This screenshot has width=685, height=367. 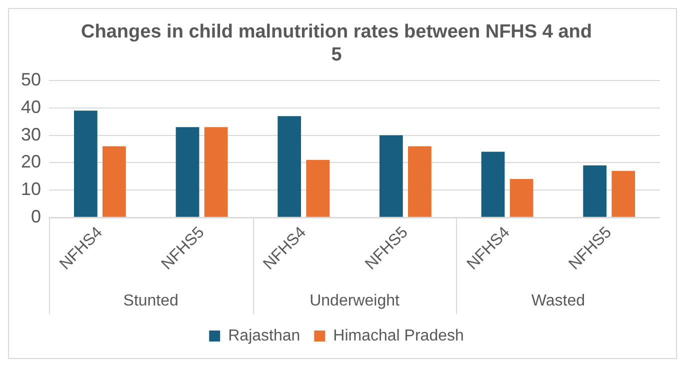 I want to click on y-tick-label: 30, so click(x=31, y=134).